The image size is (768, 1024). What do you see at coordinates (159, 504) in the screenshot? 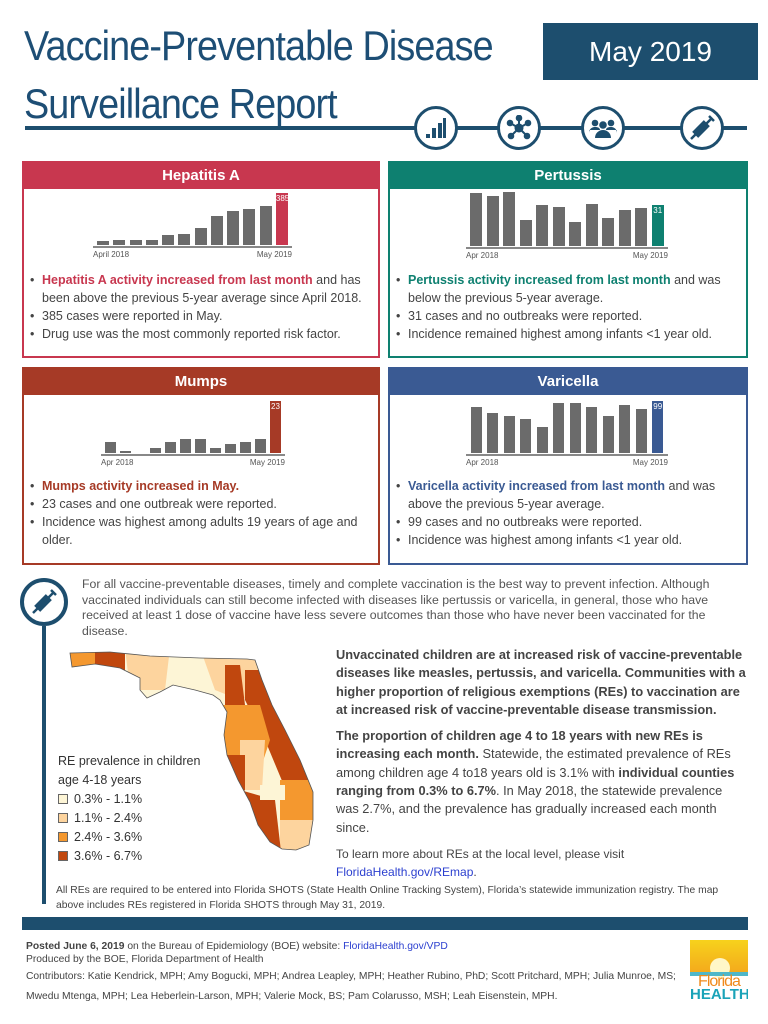
I see `bullet-text: 23 cases and one outbreak were reported.` at bounding box center [159, 504].